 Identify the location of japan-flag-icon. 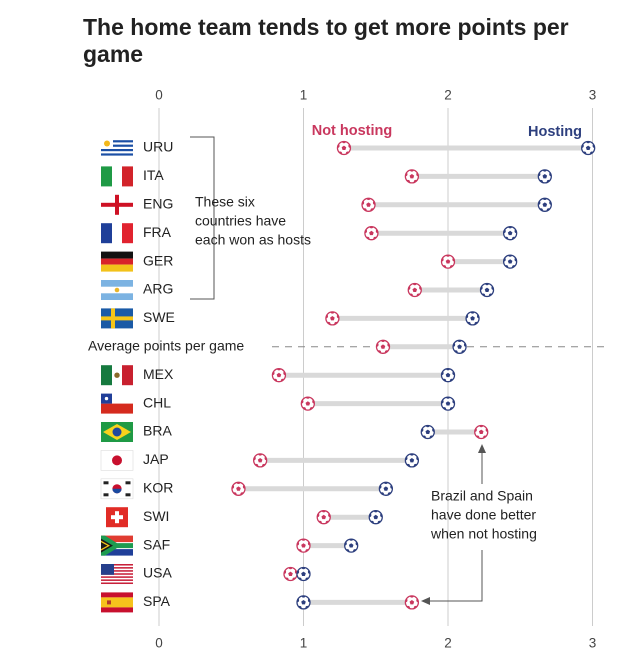
(117, 460).